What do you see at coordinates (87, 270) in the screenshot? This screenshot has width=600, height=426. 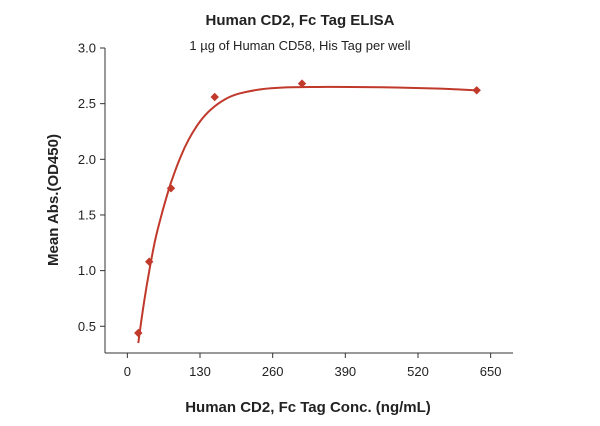 I see `y-tick-label: 1.0` at bounding box center [87, 270].